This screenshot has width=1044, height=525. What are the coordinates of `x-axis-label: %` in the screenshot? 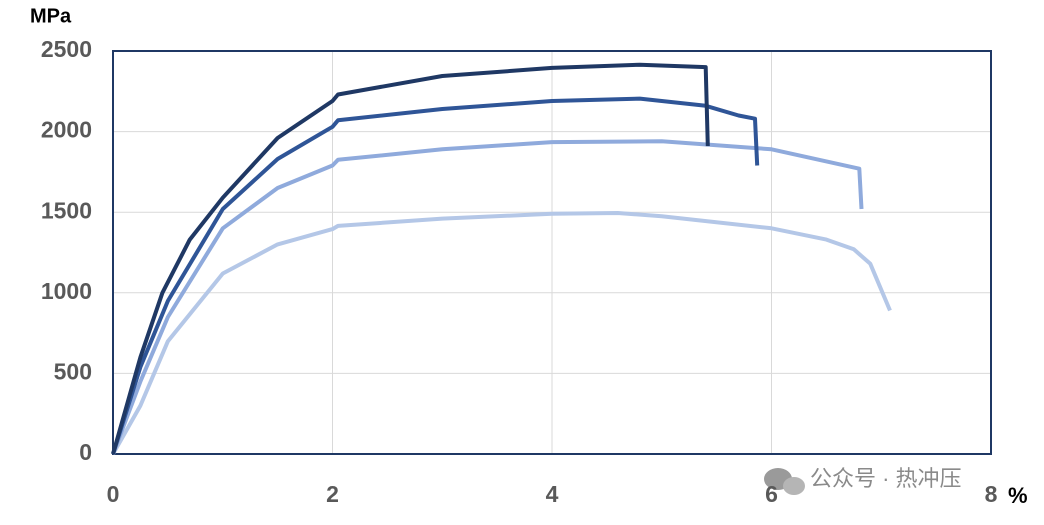 It's located at (1018, 495).